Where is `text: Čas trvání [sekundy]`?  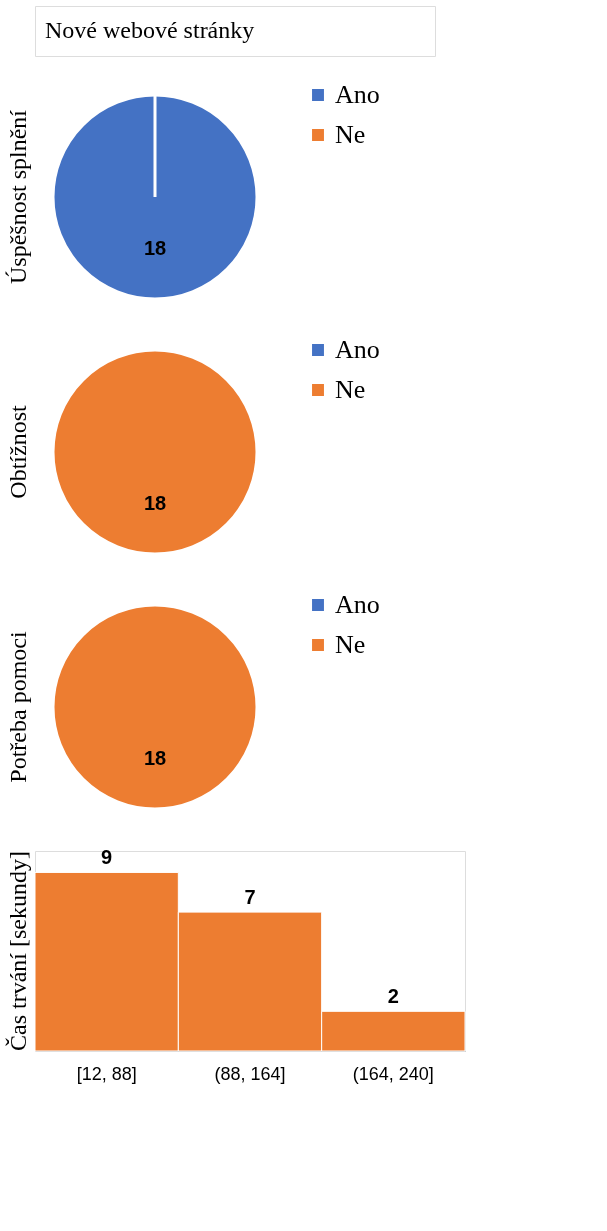
text: Čas trvání [sekundy] is located at coordinates (17, 951).